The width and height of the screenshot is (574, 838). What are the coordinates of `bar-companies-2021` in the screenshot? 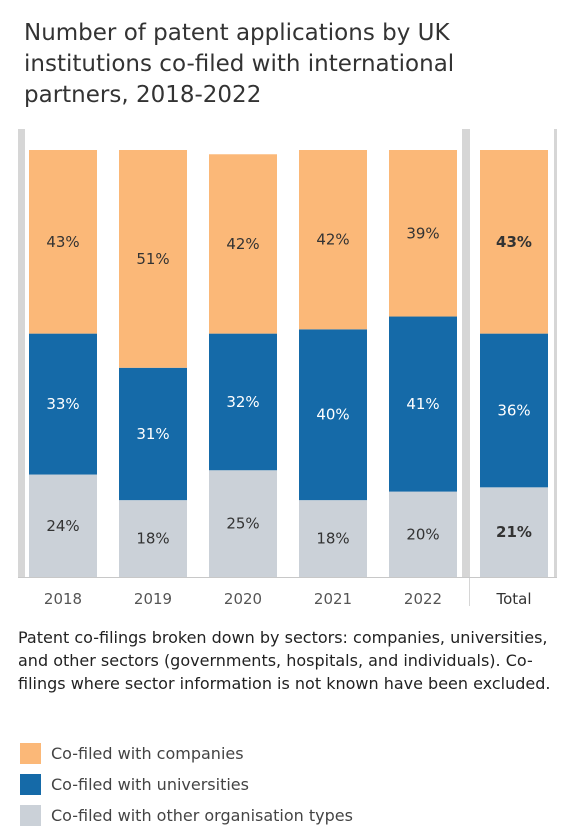 It's located at (333, 240).